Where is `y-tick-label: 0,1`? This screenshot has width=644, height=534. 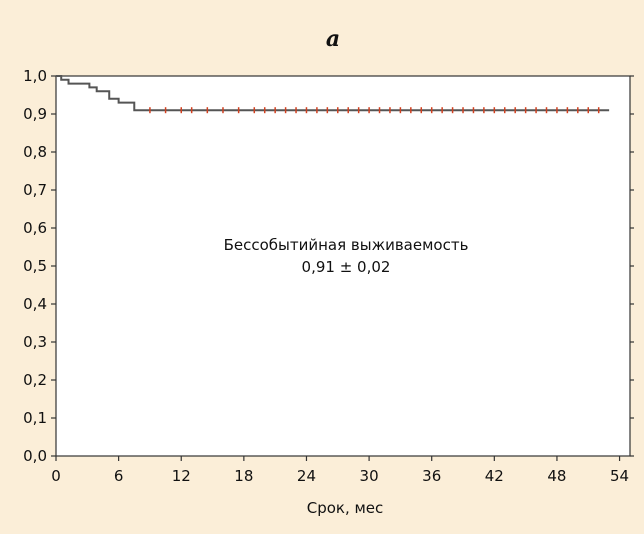 y-tick-label: 0,1 is located at coordinates (35, 418).